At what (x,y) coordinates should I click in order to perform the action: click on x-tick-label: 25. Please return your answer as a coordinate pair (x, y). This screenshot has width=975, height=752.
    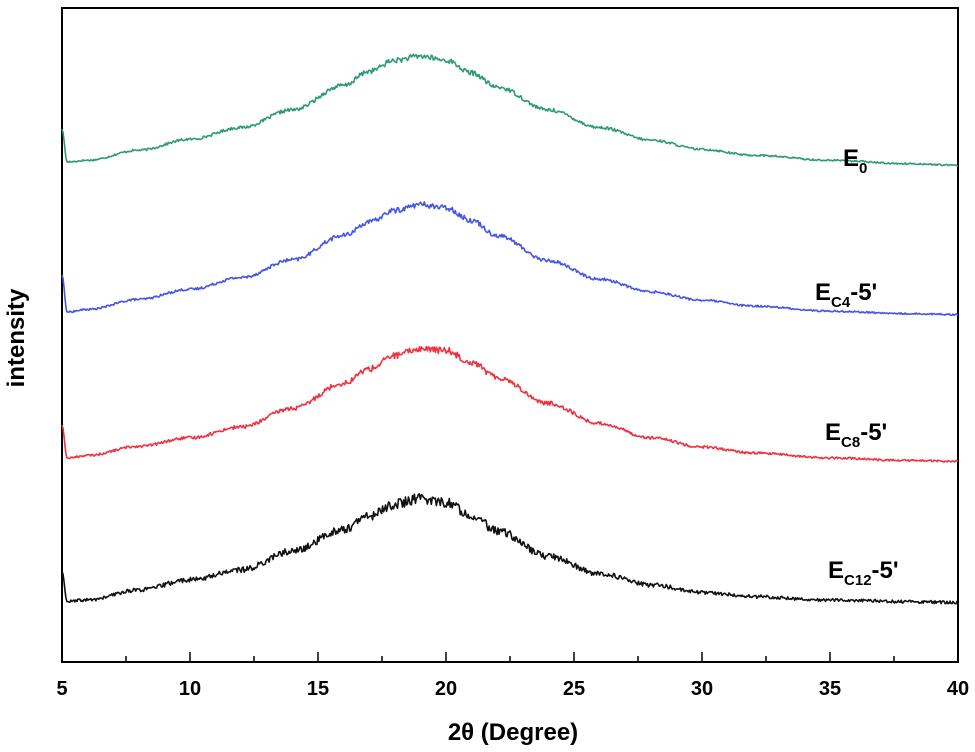
    Looking at the image, I should click on (574, 689).